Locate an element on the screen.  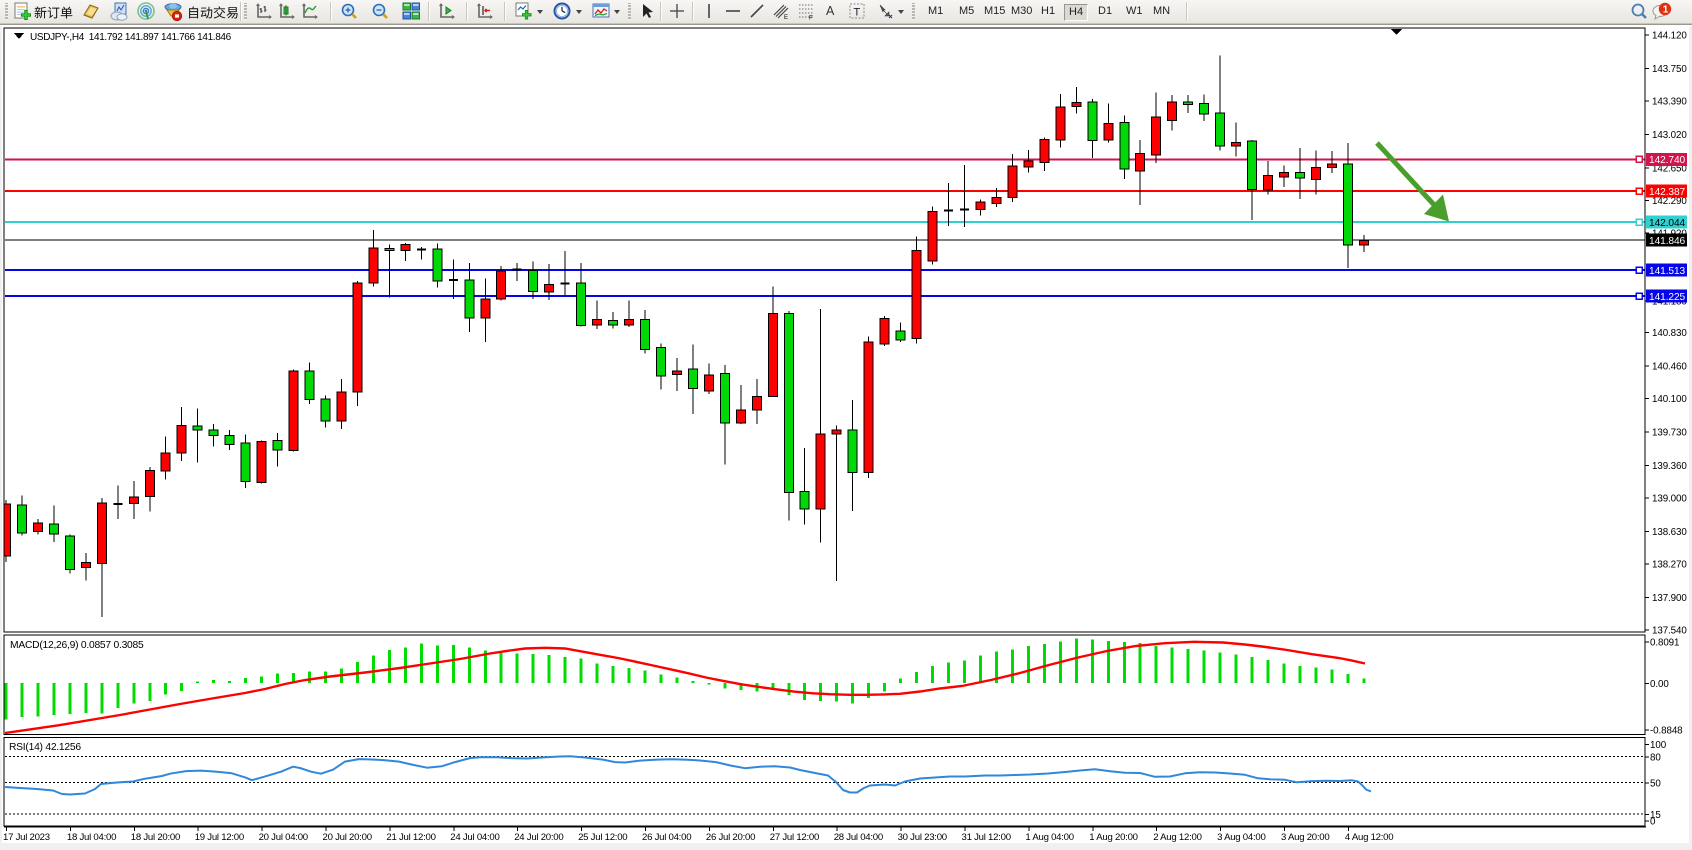
svg-text: 141.225 is located at coordinates (1667, 297).